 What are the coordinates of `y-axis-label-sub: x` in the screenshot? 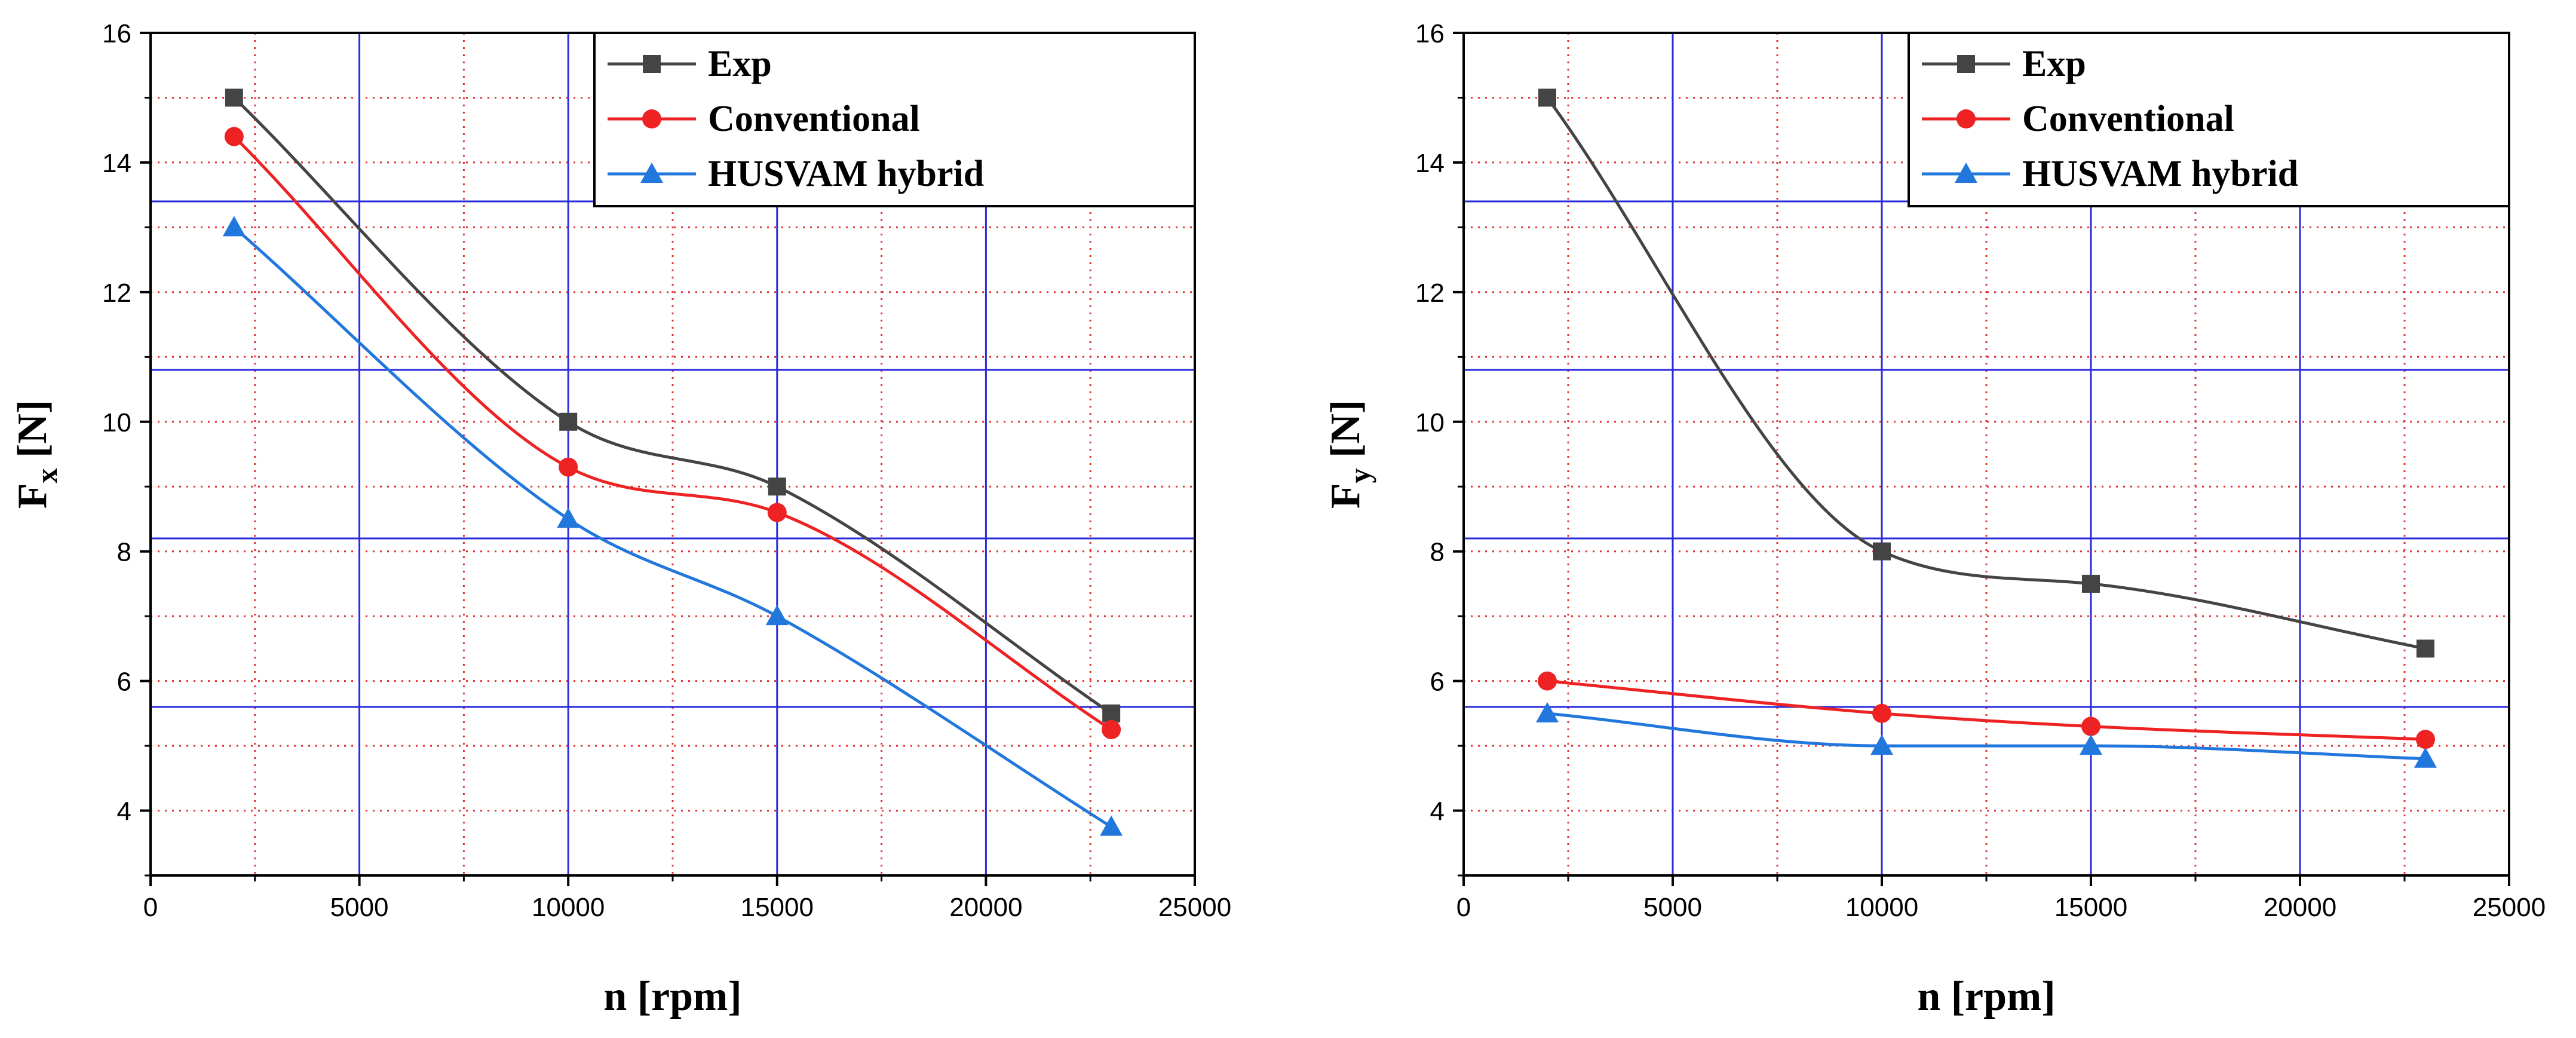 It's located at (47, 475).